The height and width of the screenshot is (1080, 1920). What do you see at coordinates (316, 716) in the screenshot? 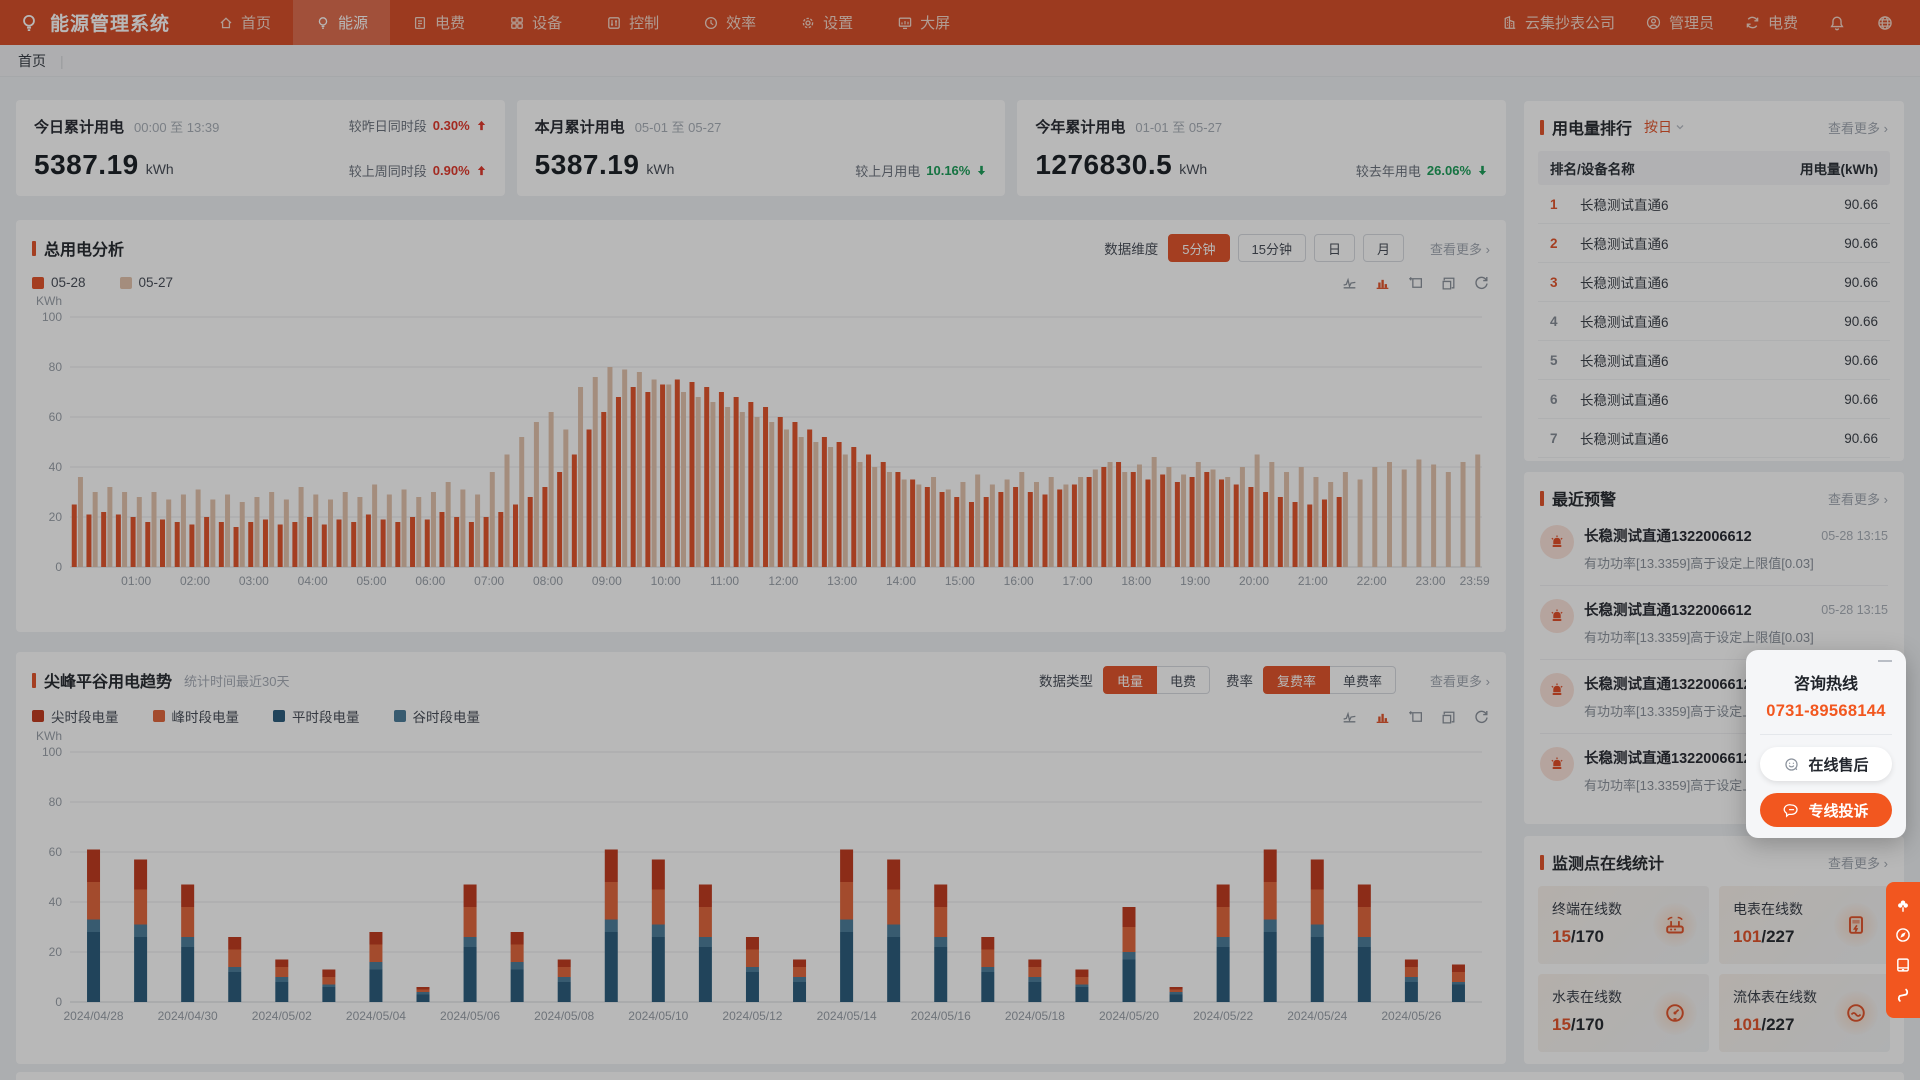
I see `legend-item-平时段电量: 平时段电量` at bounding box center [316, 716].